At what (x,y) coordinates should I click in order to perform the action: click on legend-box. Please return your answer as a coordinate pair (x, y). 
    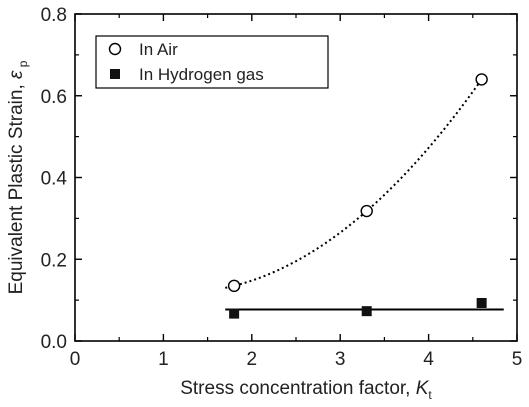
    Looking at the image, I should click on (212, 62).